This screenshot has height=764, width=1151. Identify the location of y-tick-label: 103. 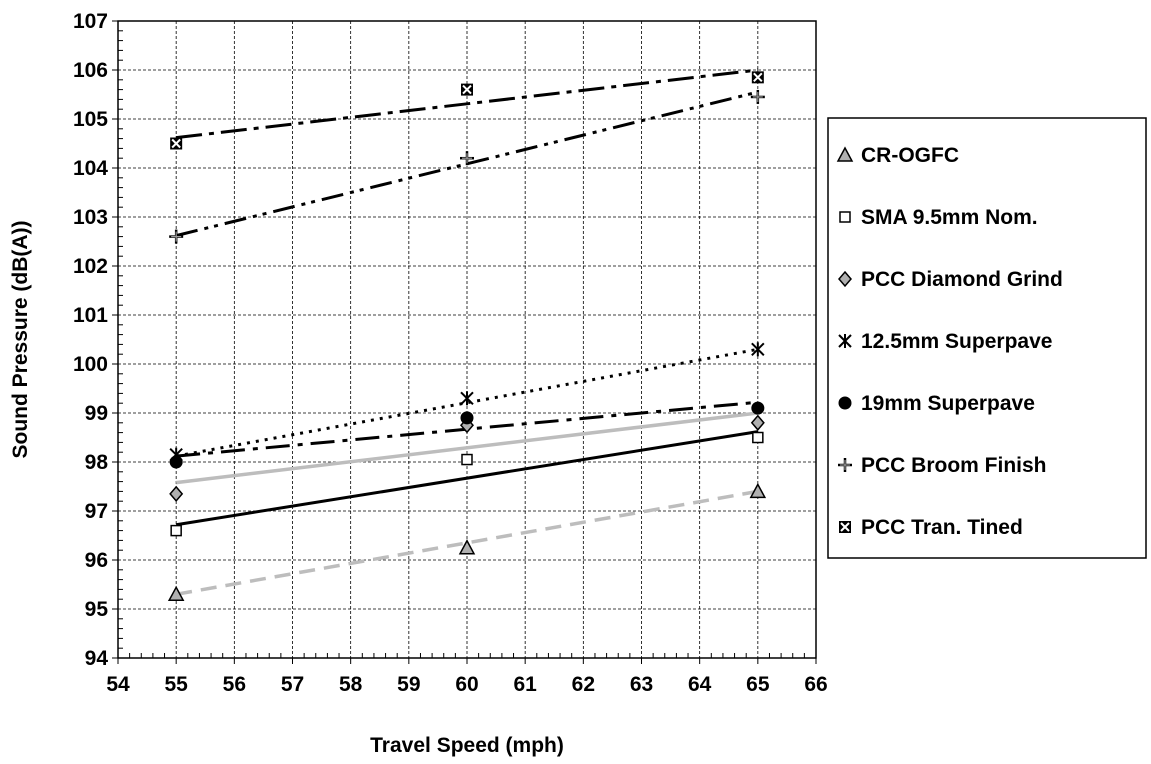
(90, 217).